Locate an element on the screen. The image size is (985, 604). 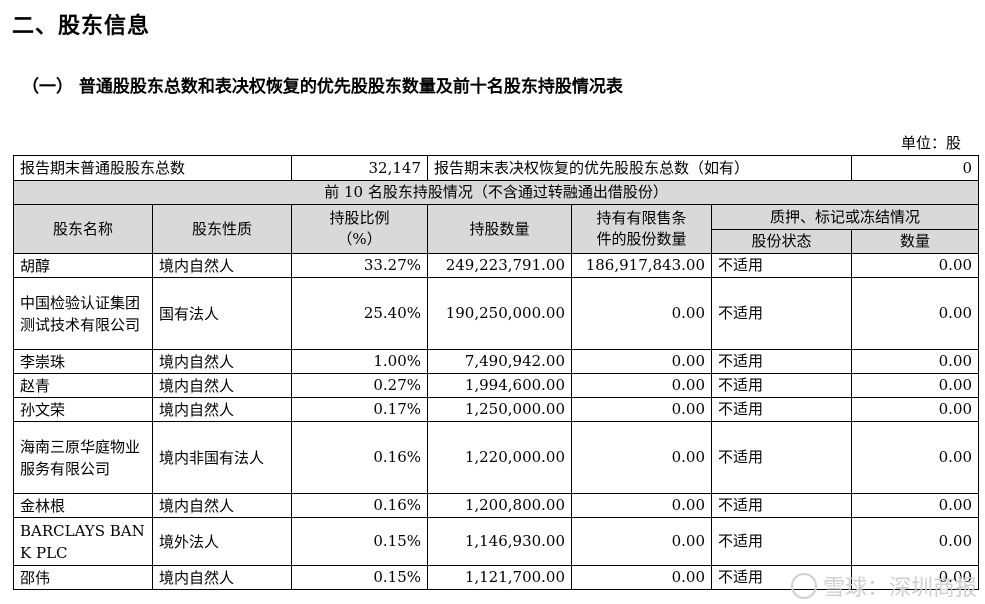
header-pledge-qty: 数量 is located at coordinates (915, 241).